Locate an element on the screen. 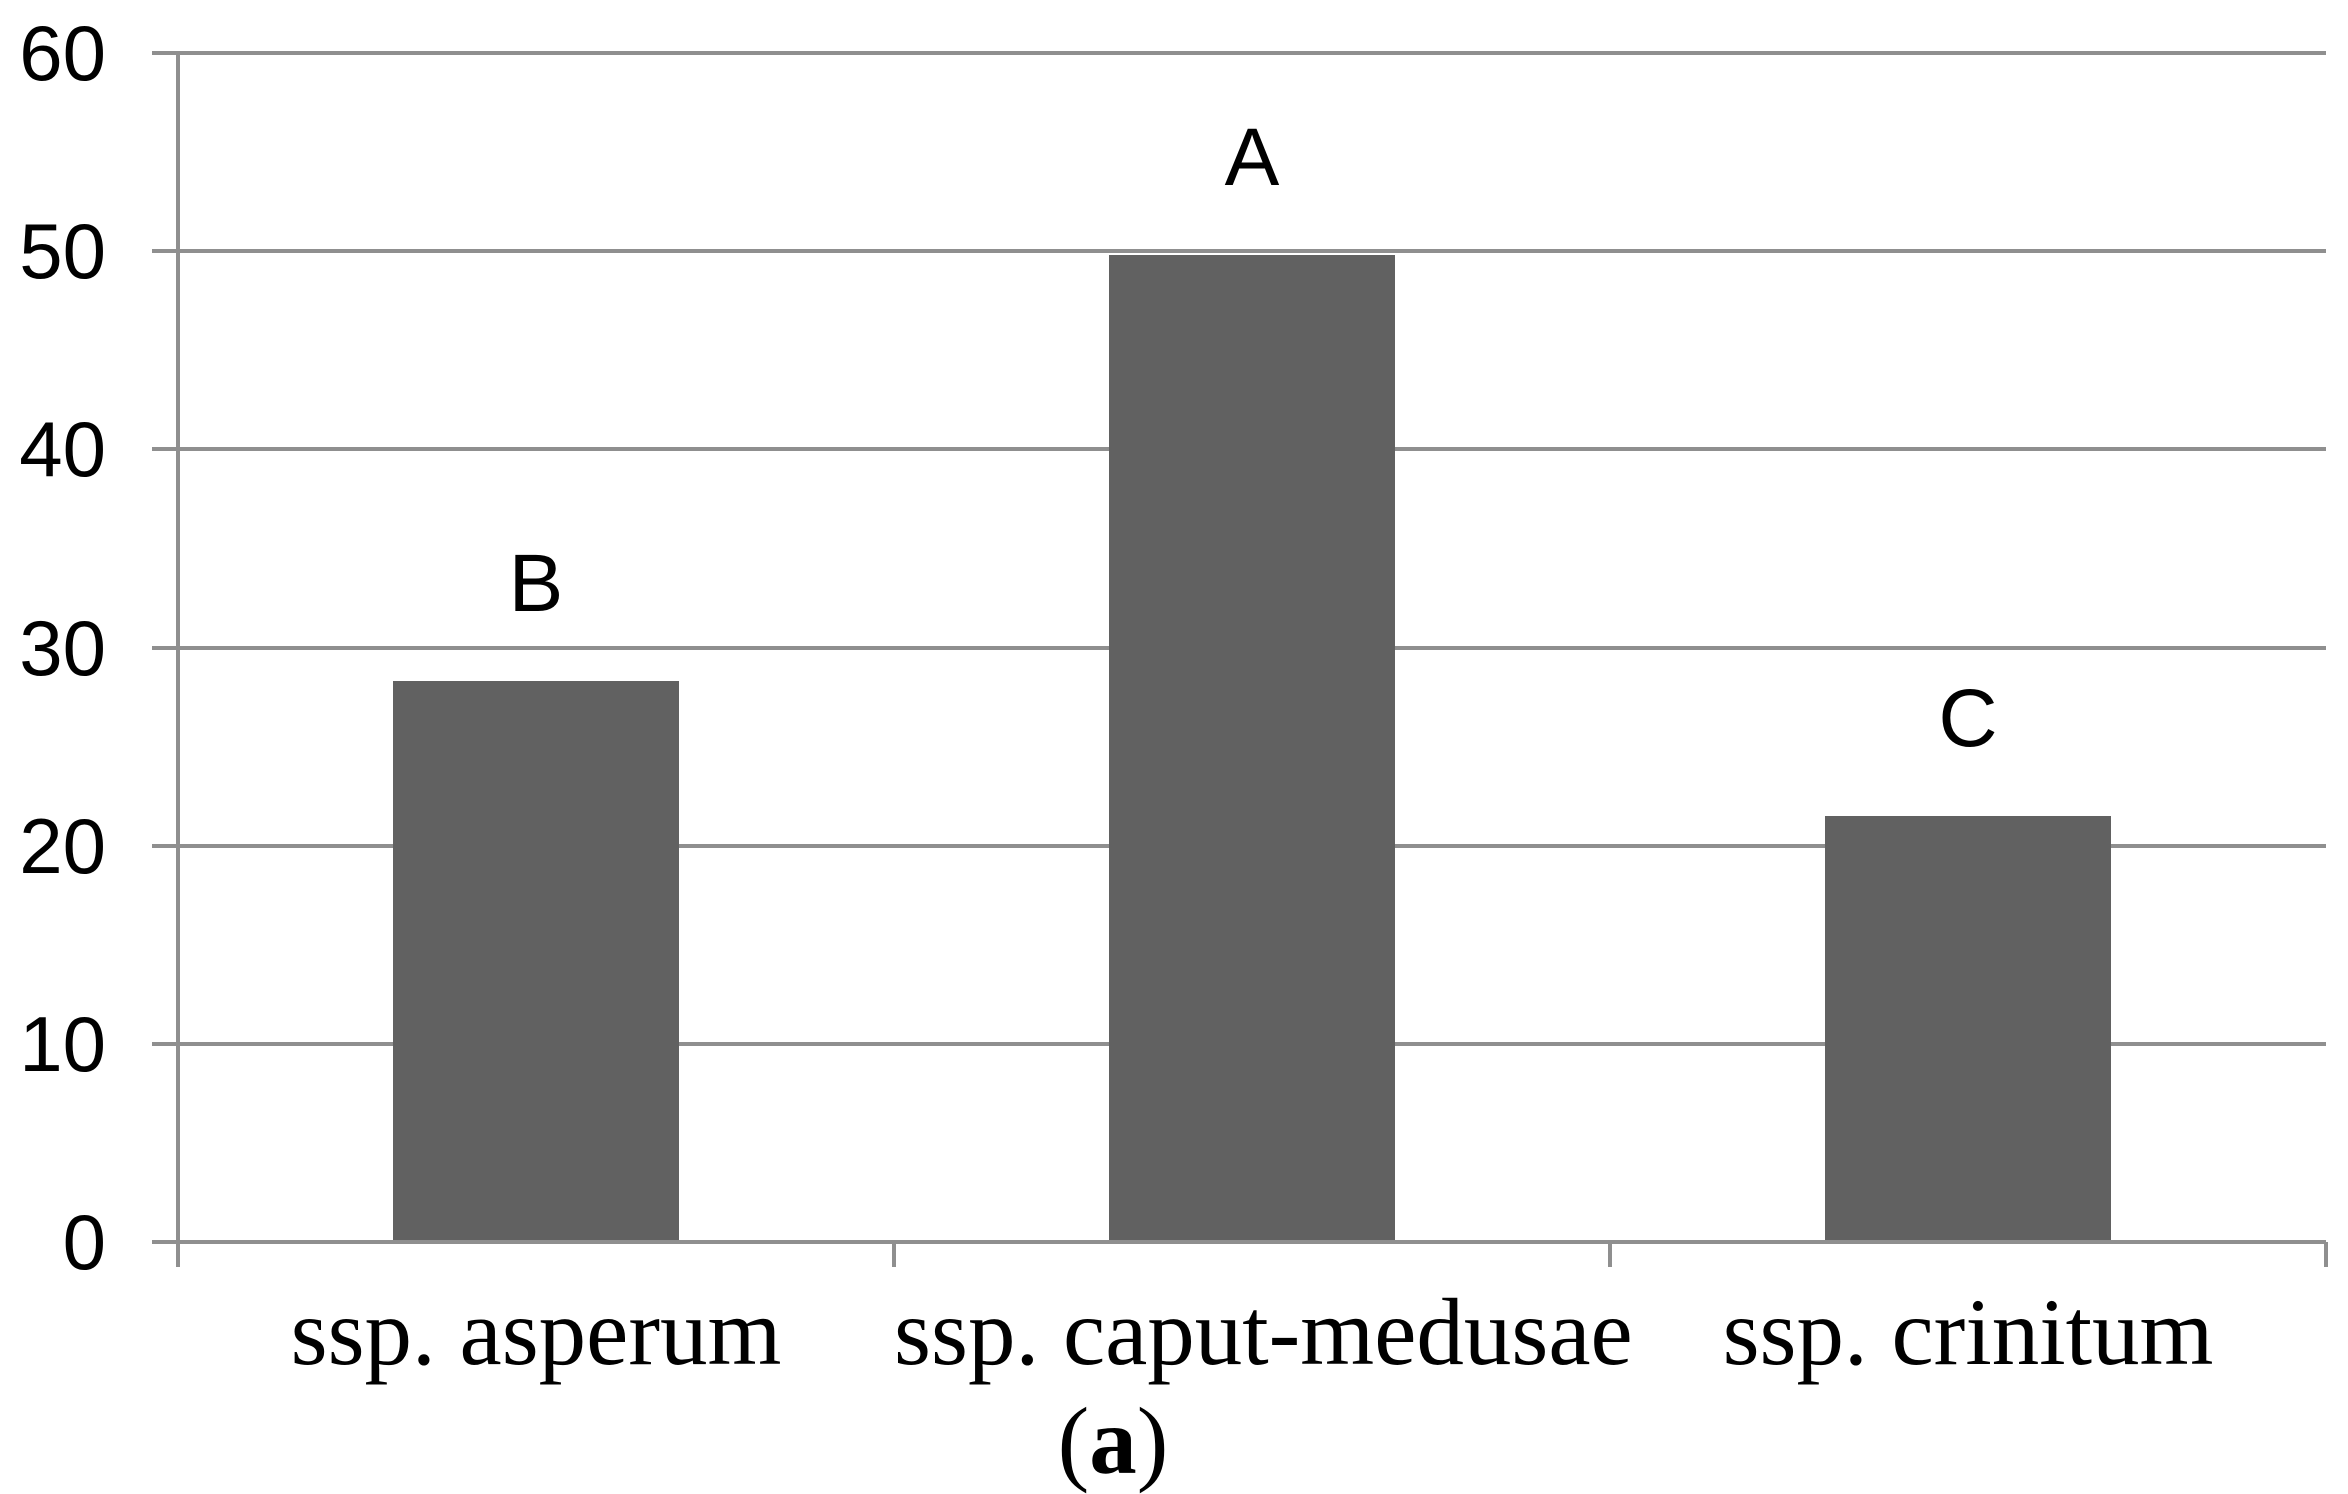 The image size is (2348, 1494). caption-close-paren: ) is located at coordinates (1152, 1441).